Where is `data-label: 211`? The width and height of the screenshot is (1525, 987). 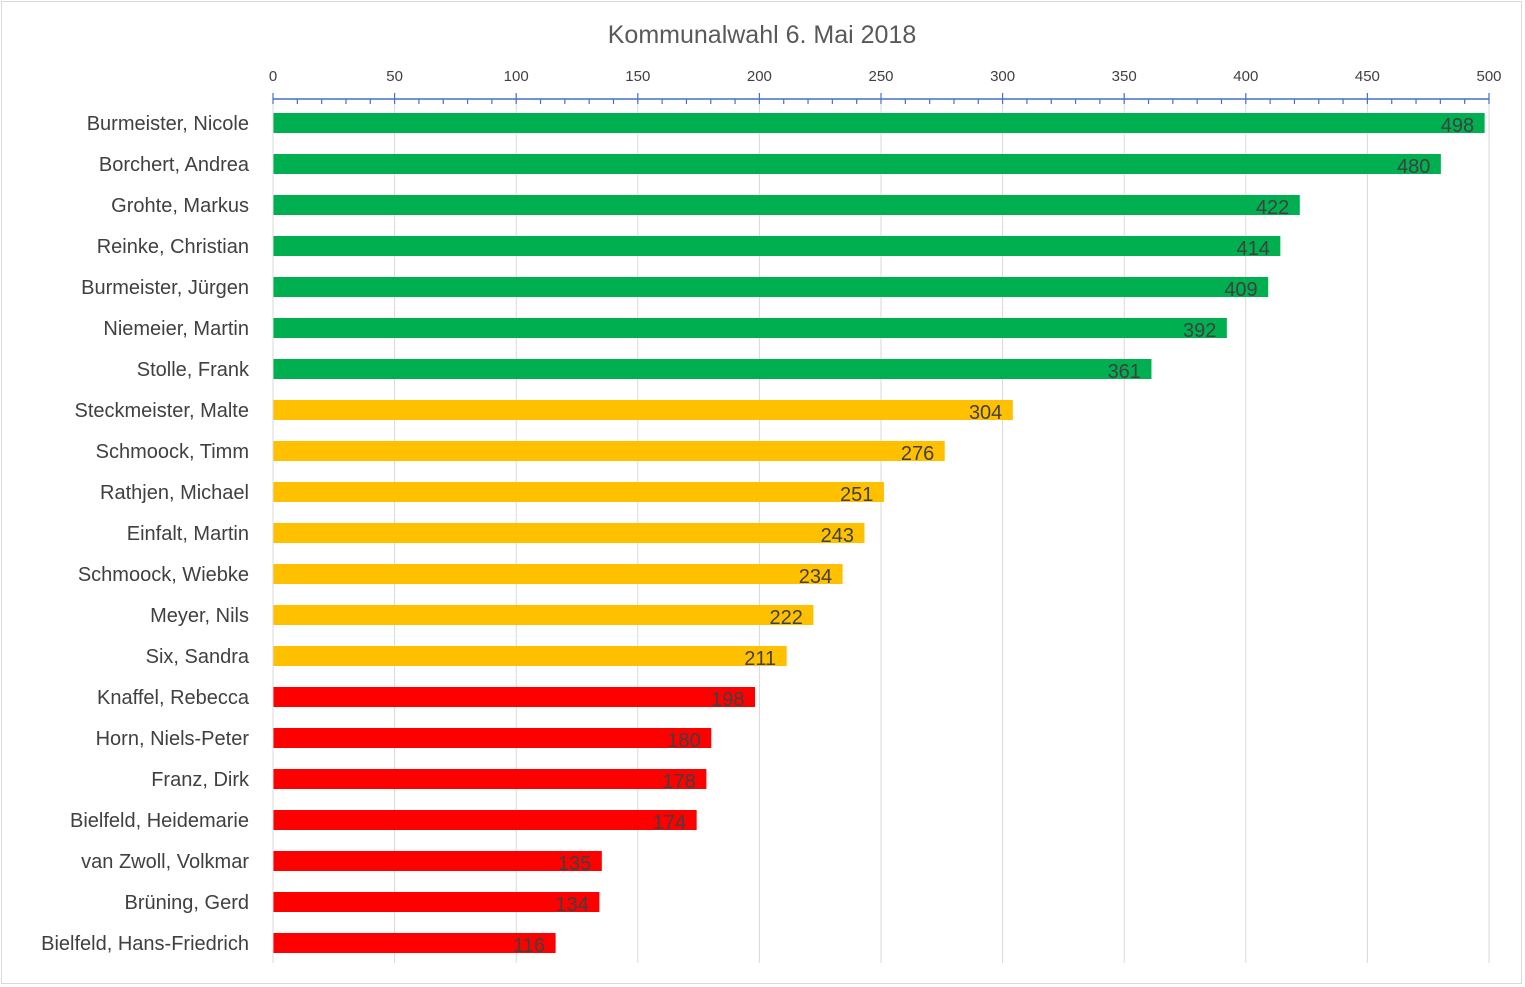 data-label: 211 is located at coordinates (760, 659).